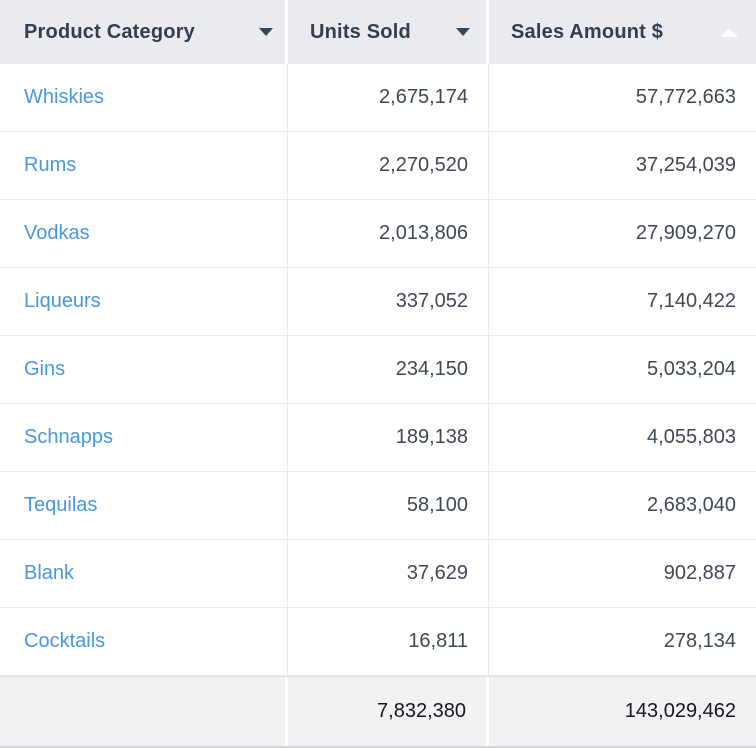 The width and height of the screenshot is (756, 748). I want to click on units-sold-cell: 58,100, so click(388, 505).